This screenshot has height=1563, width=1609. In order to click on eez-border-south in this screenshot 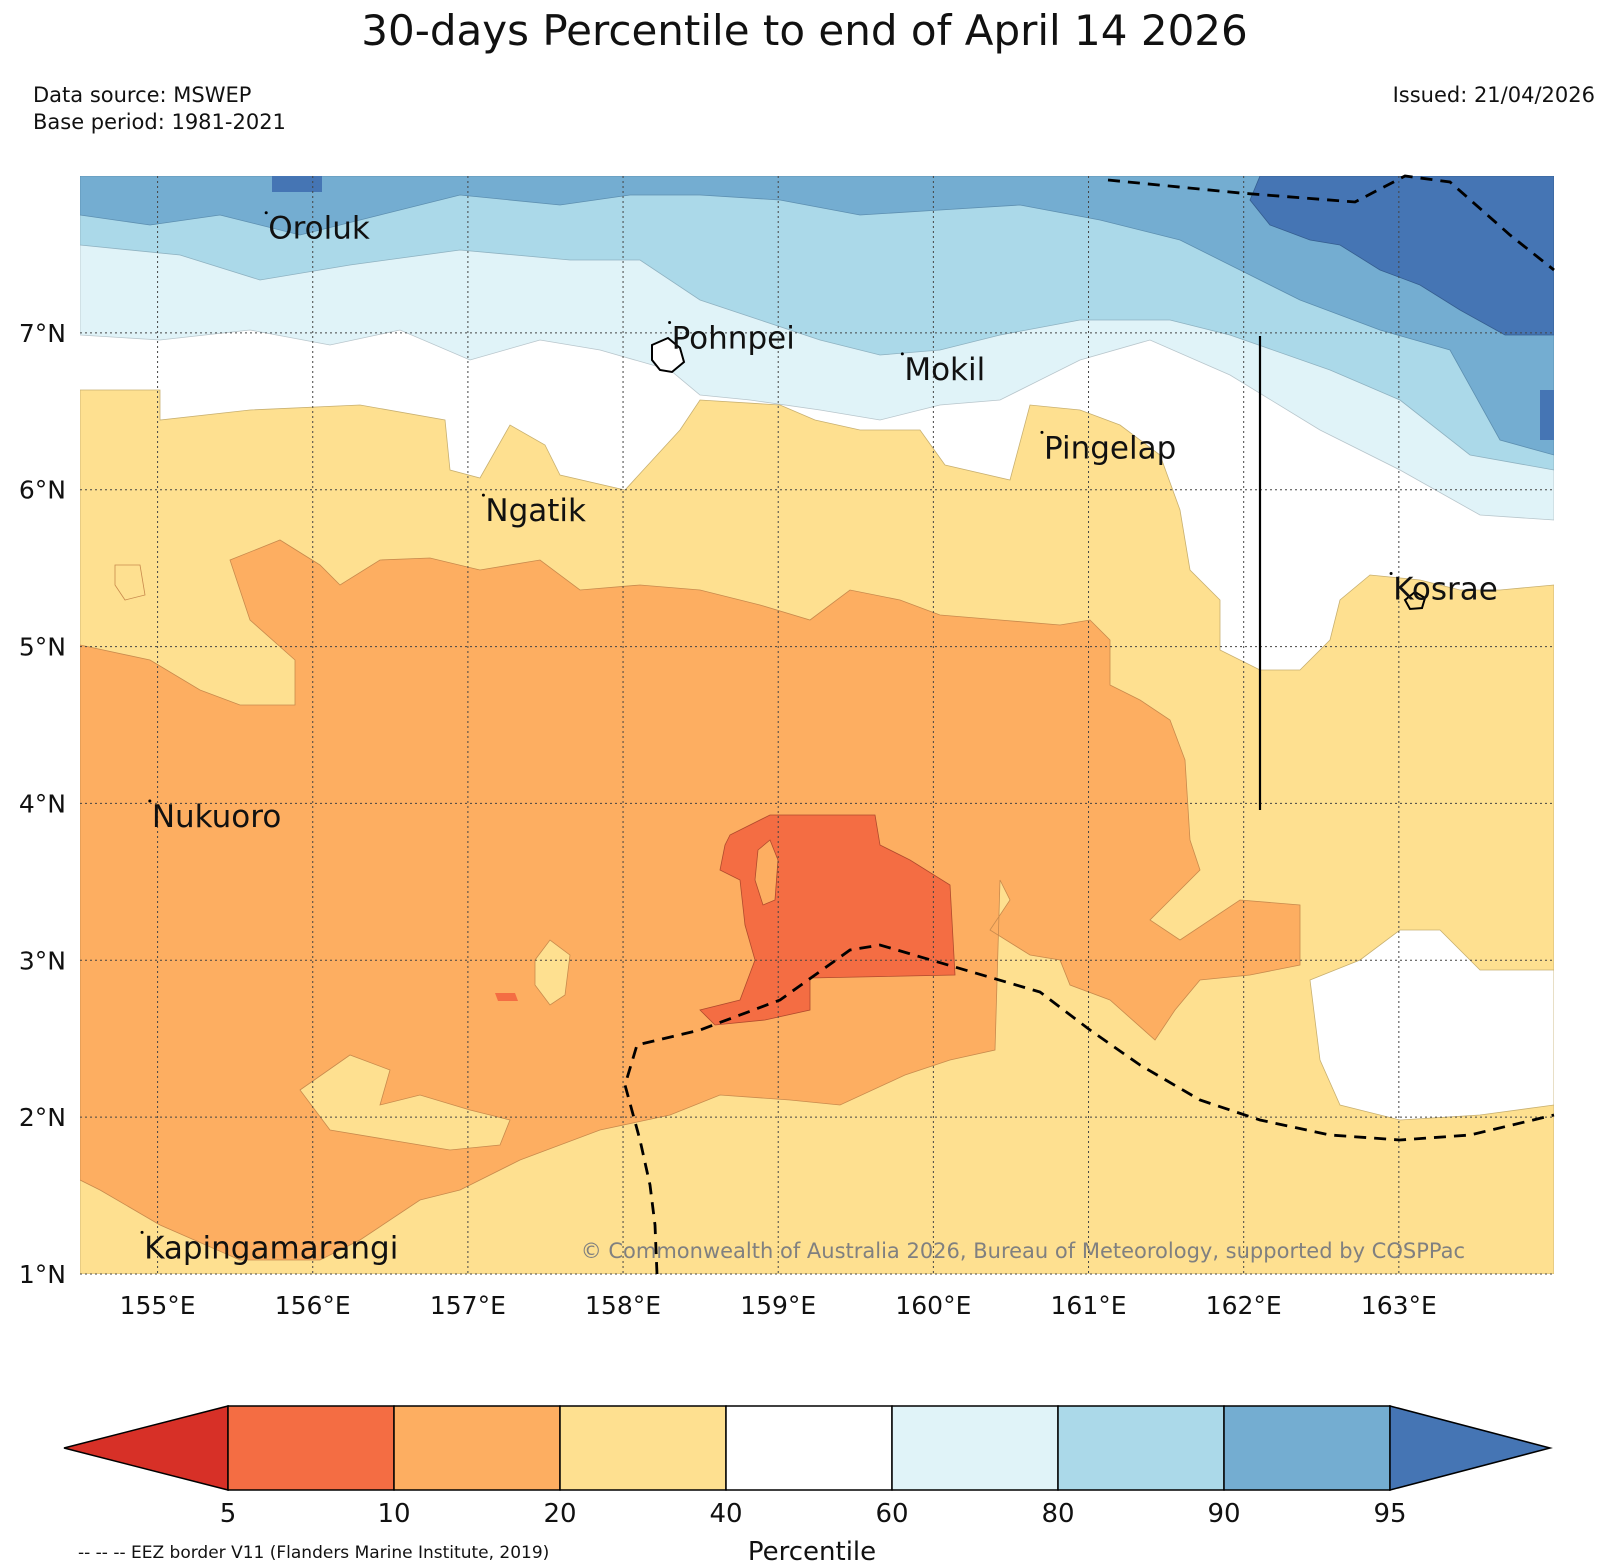, I will do `click(1089, 1109)`.